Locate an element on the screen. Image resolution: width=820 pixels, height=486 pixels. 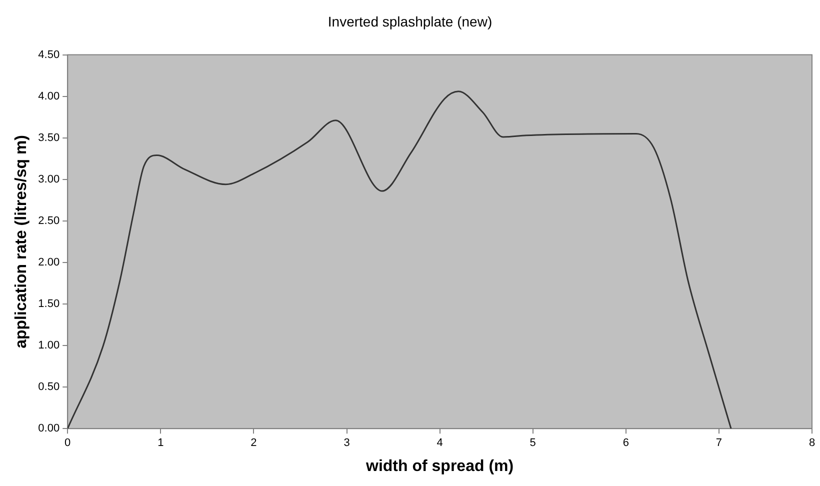
x-tick-label: 8 is located at coordinates (812, 443).